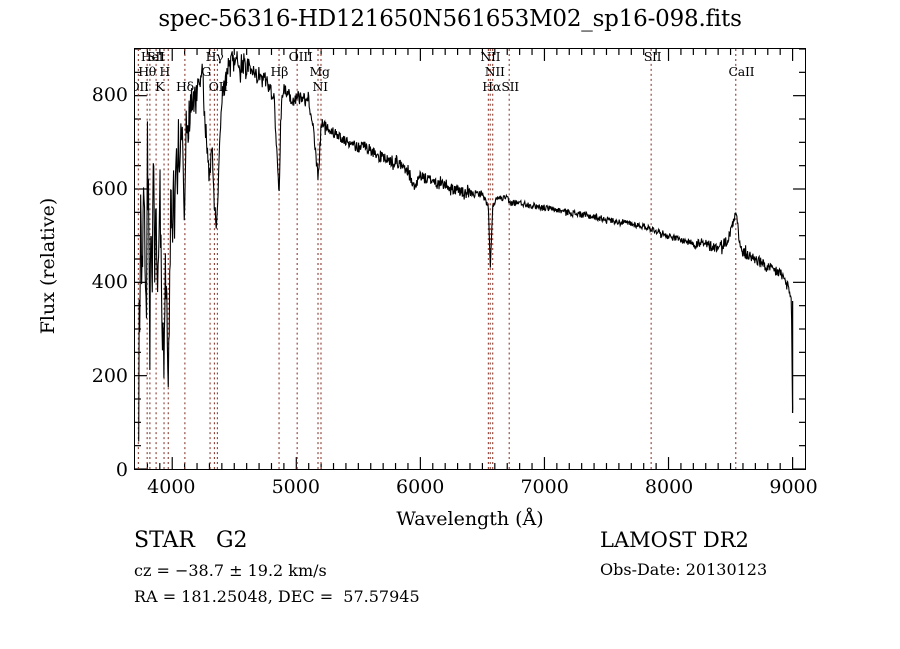 This screenshot has height=649, width=900. What do you see at coordinates (171, 487) in the screenshot?
I see `x-tick-label: 4000` at bounding box center [171, 487].